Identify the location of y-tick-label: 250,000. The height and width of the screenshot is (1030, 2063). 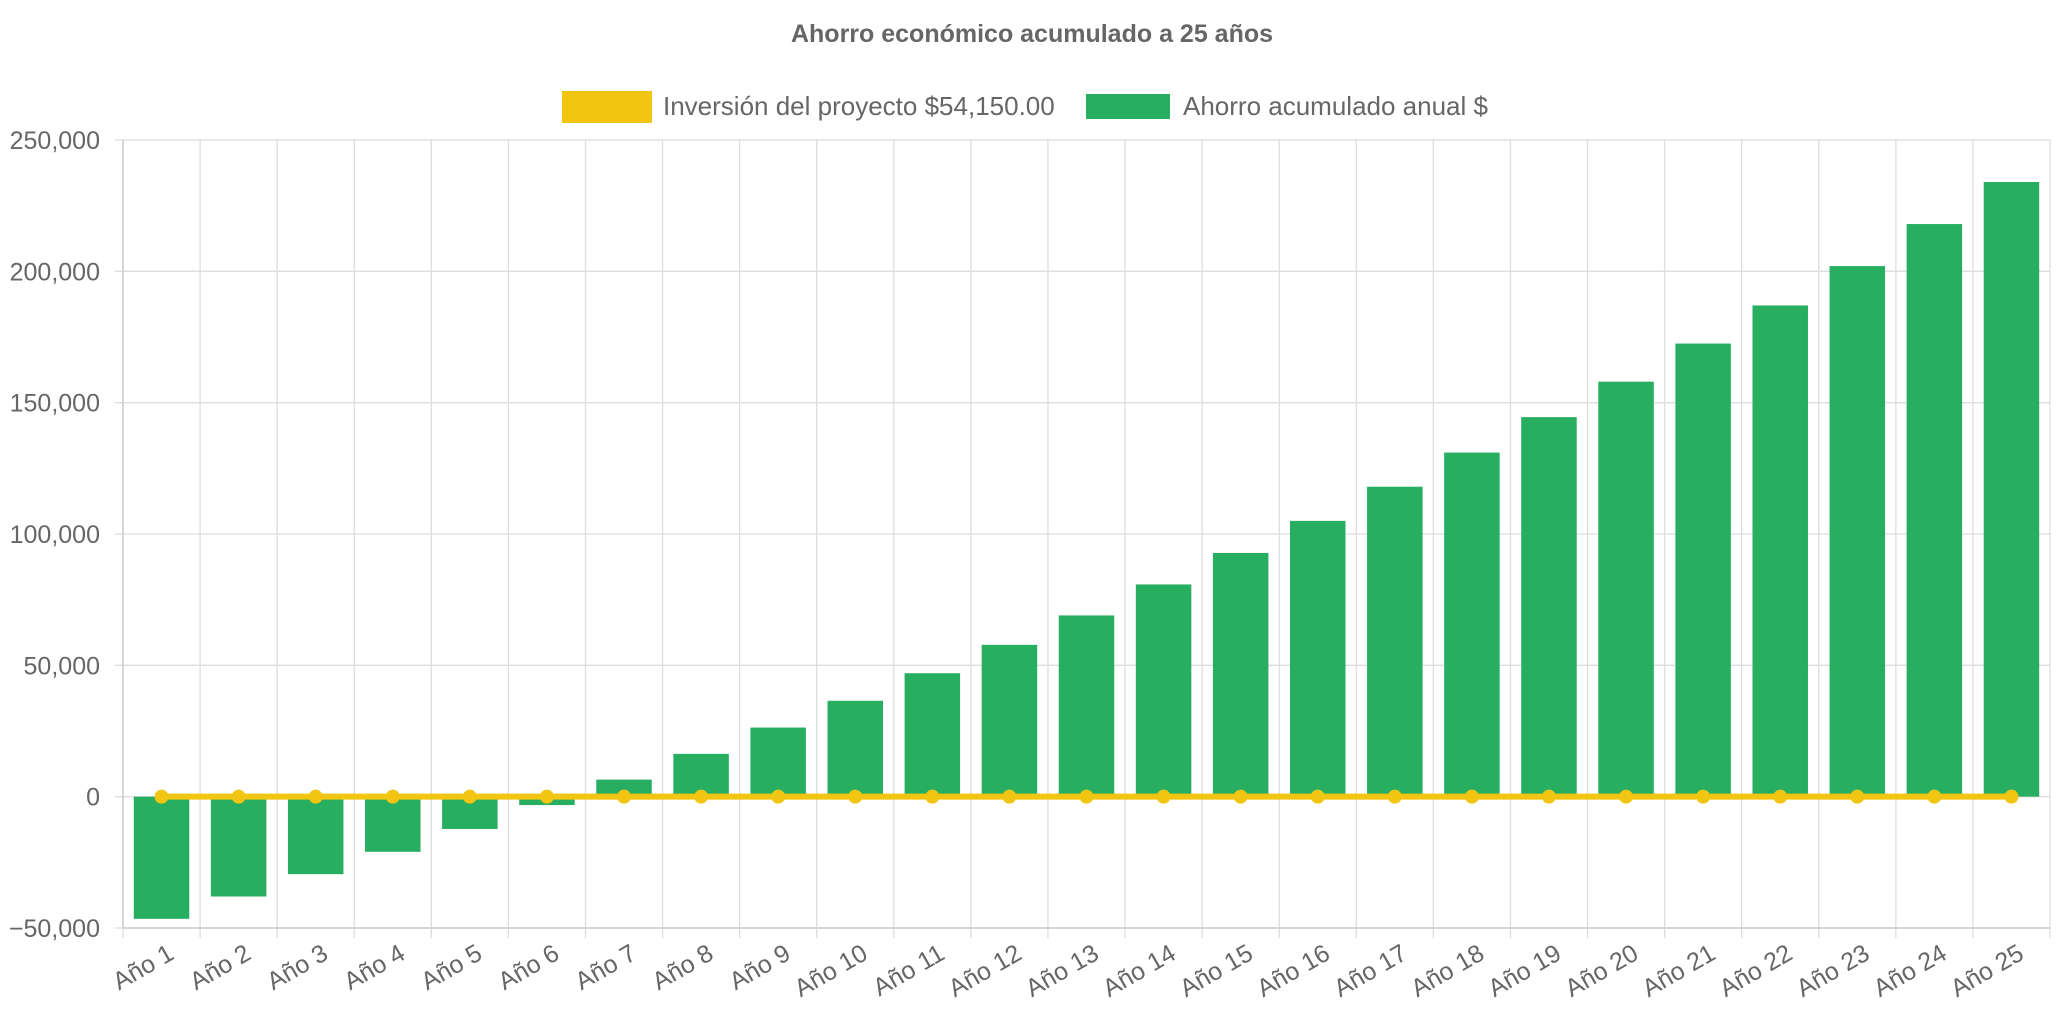
(55, 141).